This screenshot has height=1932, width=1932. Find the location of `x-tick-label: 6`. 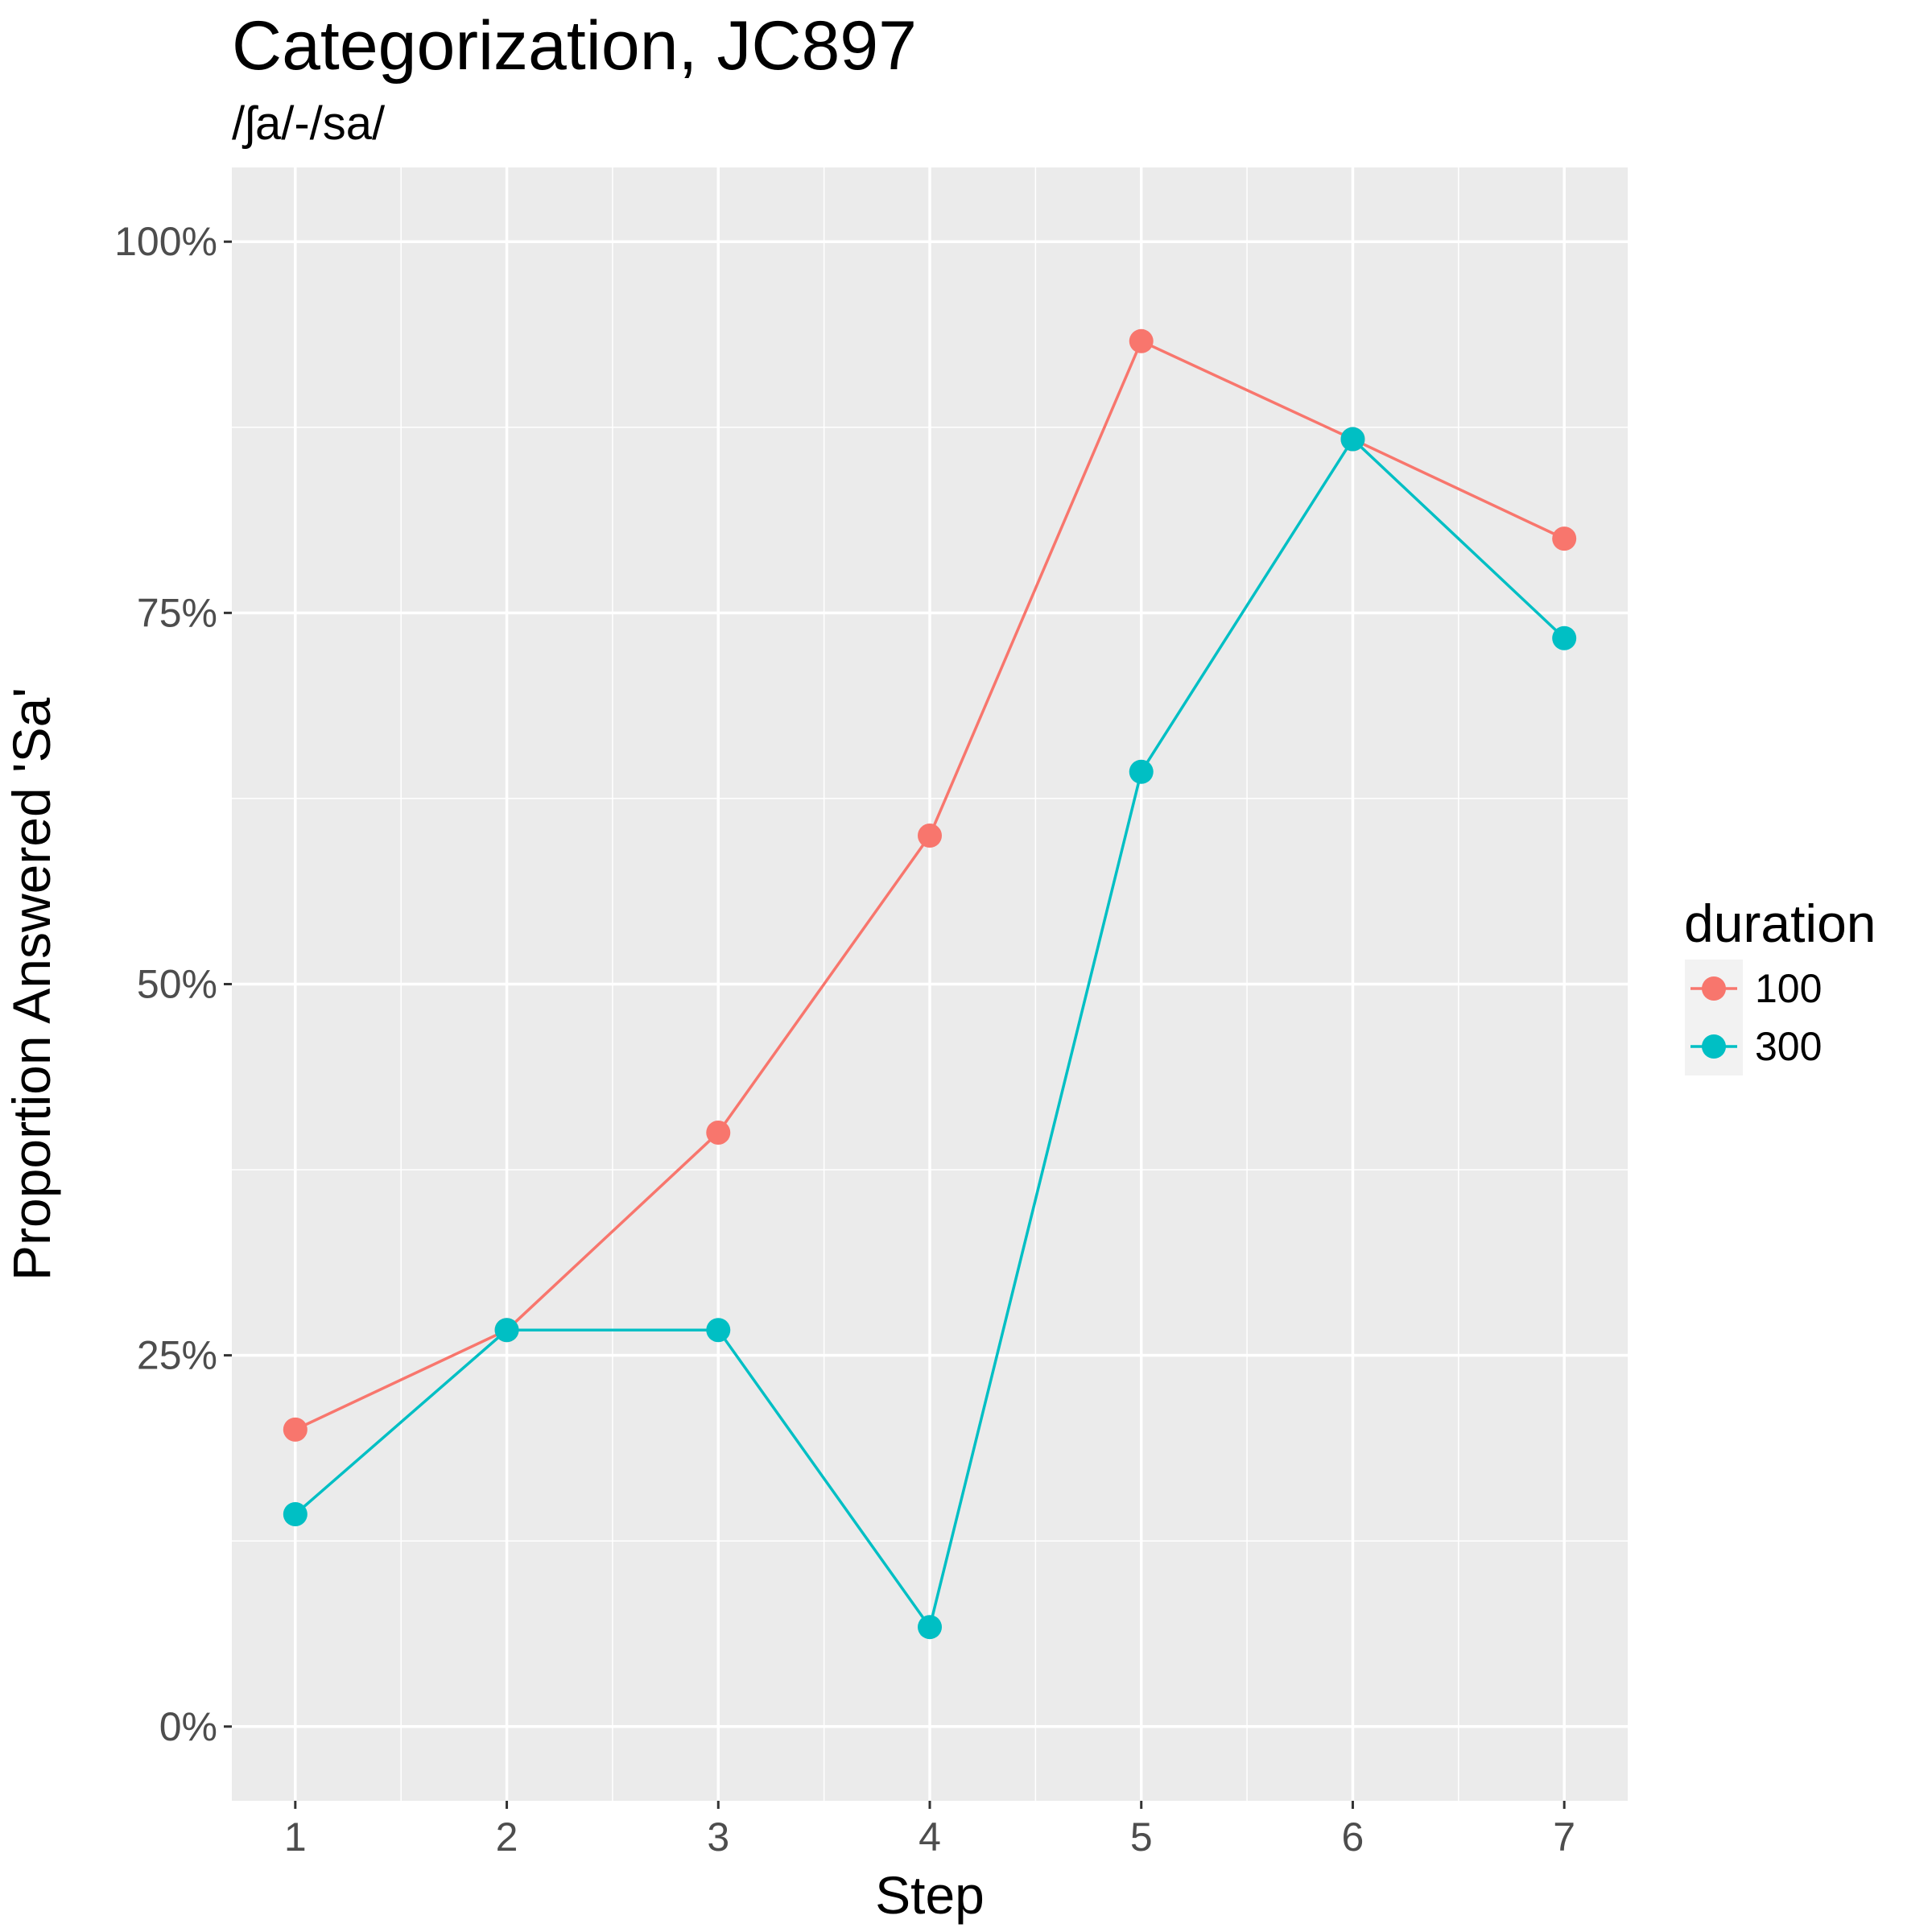

x-tick-label: 6 is located at coordinates (1353, 1837).